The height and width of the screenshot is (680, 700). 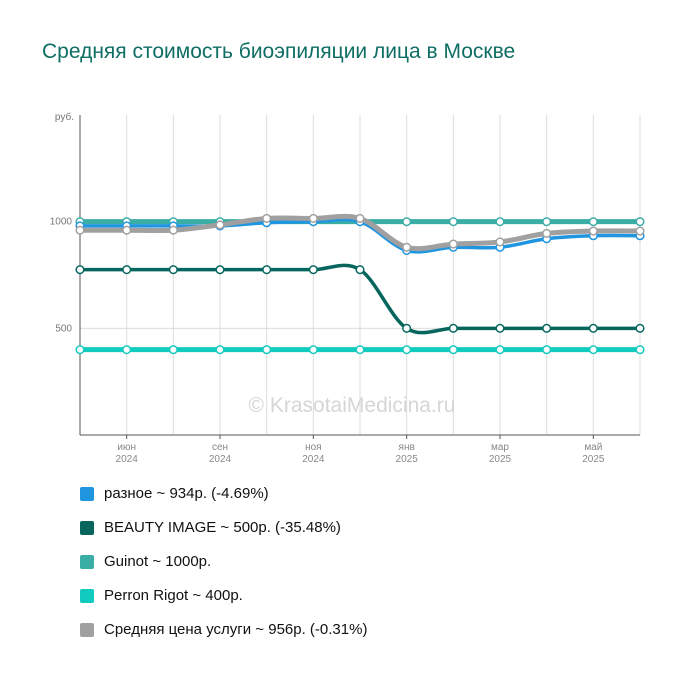 What do you see at coordinates (313, 447) in the screenshot?
I see `x-tick-month: ноя` at bounding box center [313, 447].